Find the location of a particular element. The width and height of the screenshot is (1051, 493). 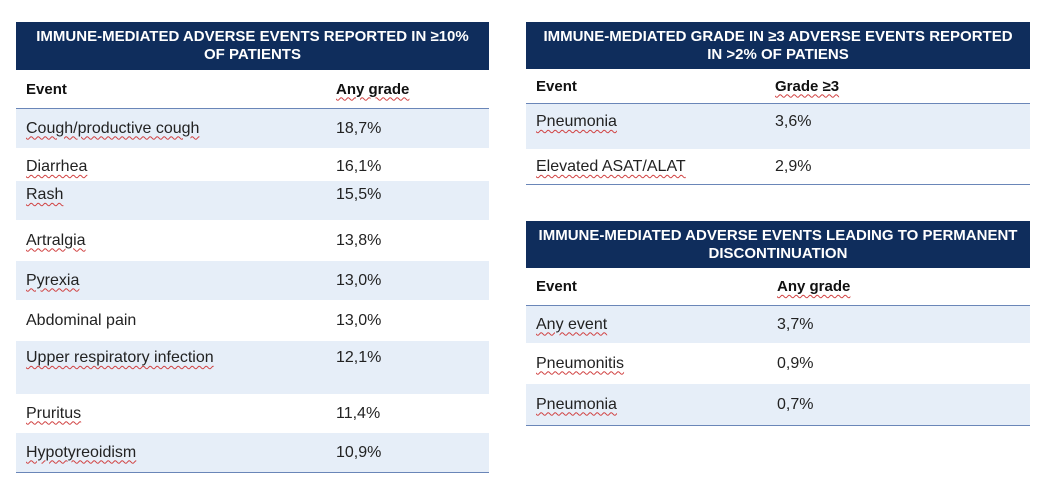

event-label: Abdominal pain is located at coordinates (81, 320).